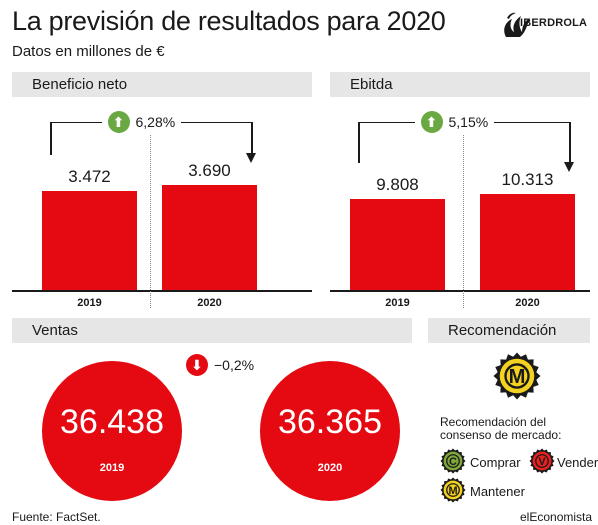 This screenshot has height=525, width=598. I want to click on section-ventas-header: Ventas, so click(212, 330).